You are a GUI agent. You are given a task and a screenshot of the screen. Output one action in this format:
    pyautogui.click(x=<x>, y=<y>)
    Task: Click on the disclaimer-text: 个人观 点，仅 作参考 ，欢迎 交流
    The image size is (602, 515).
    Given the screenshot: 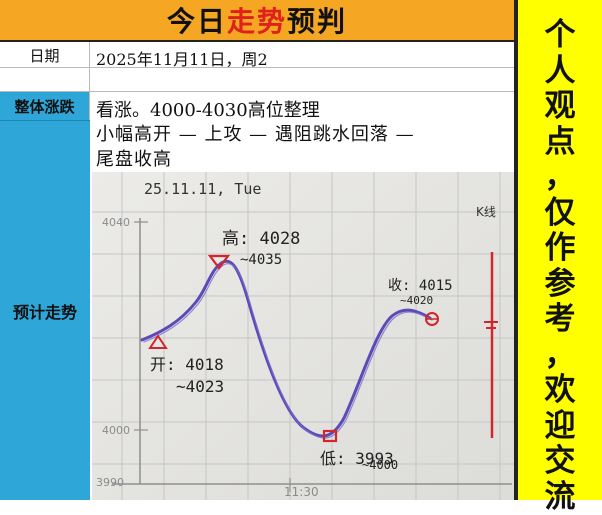 What is the action you would take?
    pyautogui.click(x=560, y=266)
    